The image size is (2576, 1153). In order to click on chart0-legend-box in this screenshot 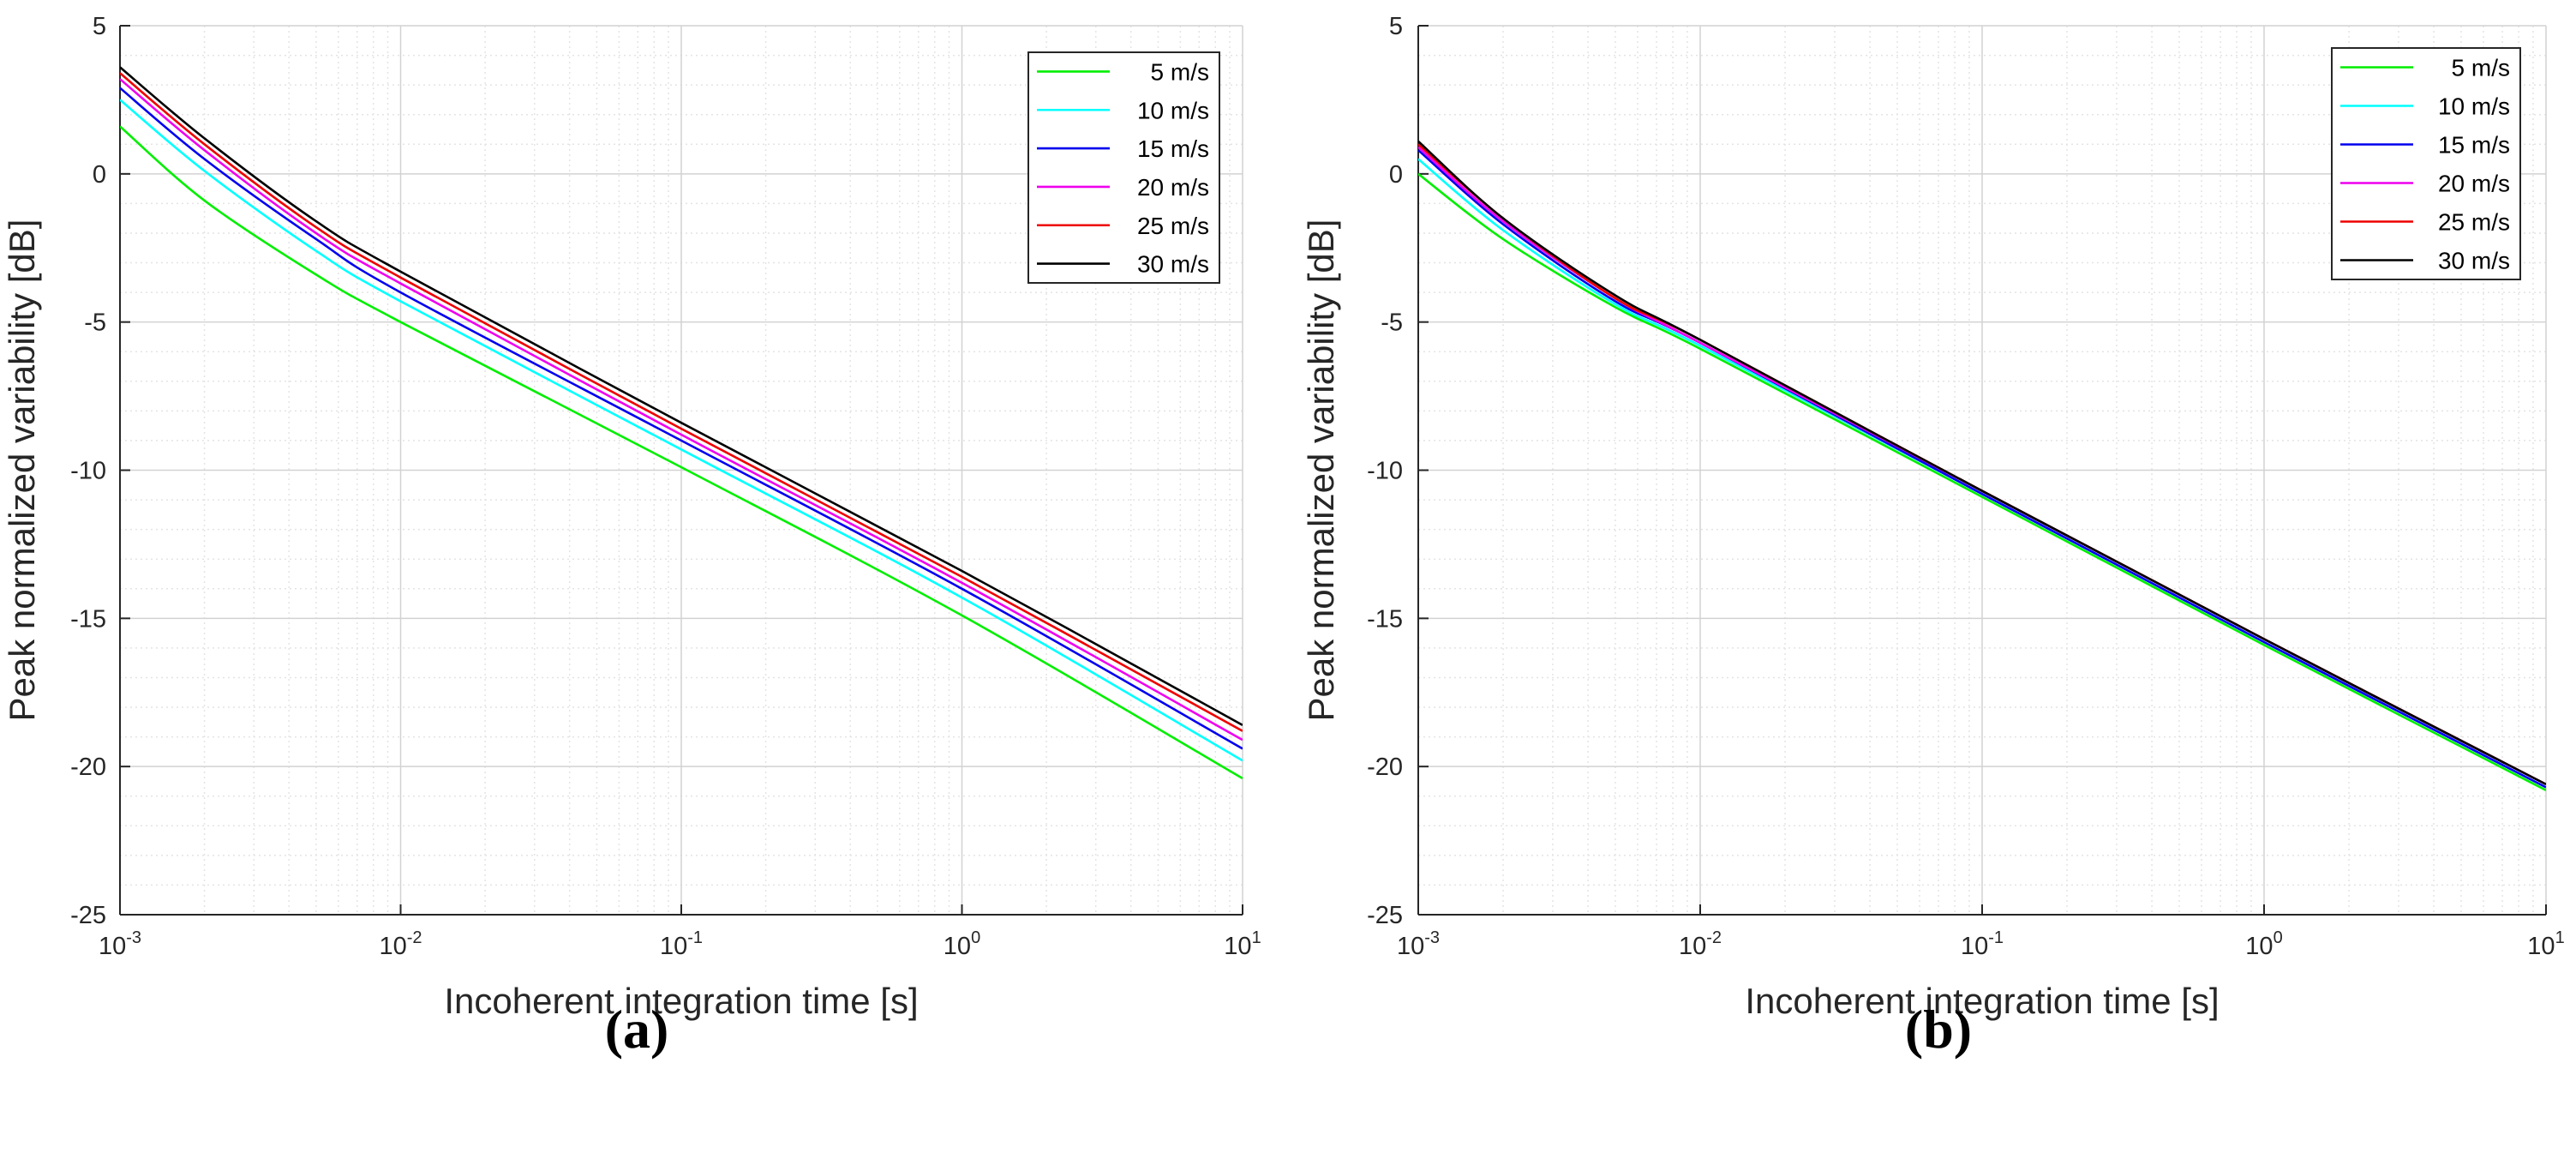, I will do `click(1123, 167)`.